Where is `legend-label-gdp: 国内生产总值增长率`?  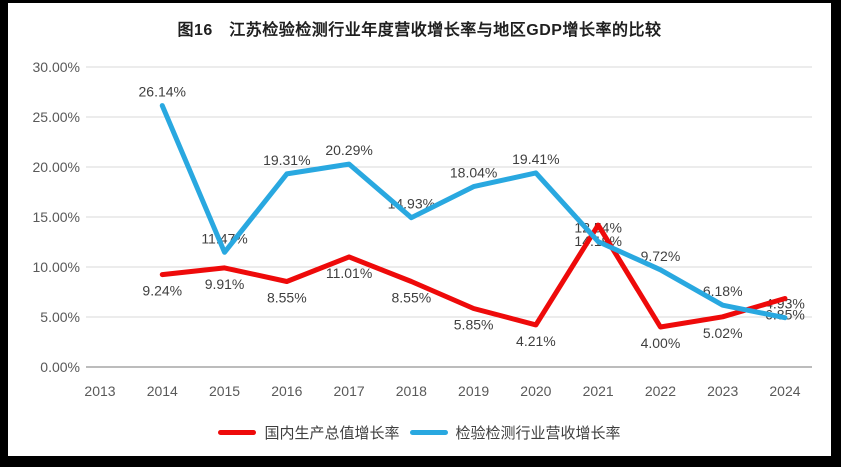
legend-label-gdp: 国内生产总值增长率 is located at coordinates (332, 433).